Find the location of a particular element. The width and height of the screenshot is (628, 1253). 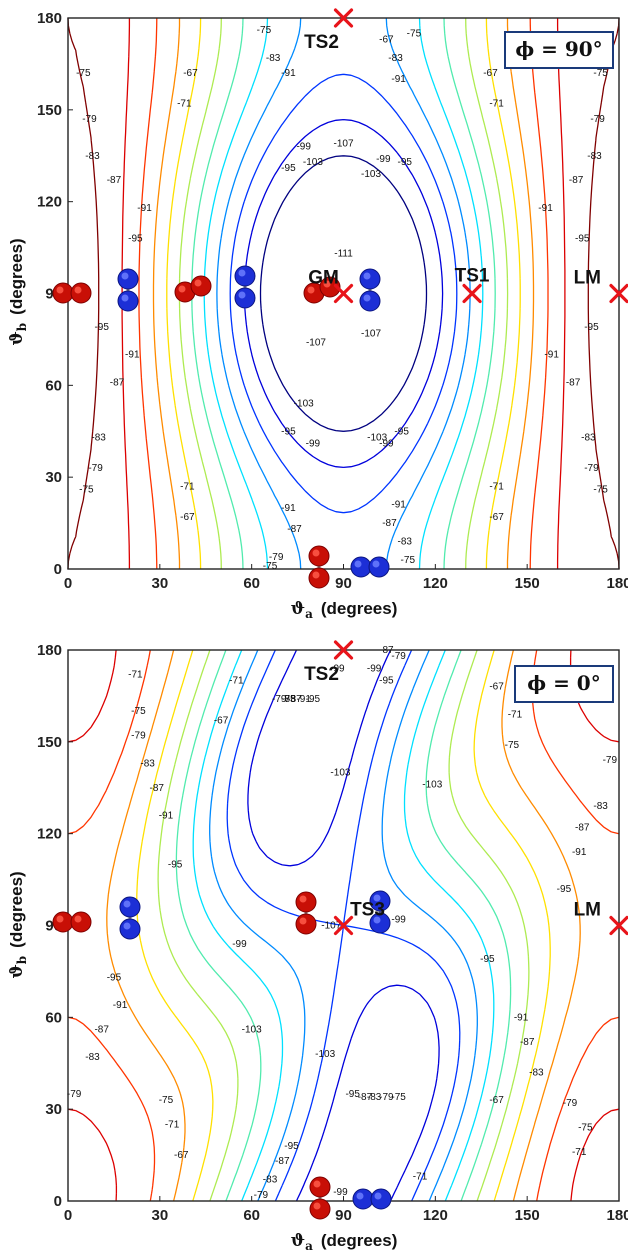

stationary-points-phi-90: TS2 GM TS1 LM is located at coordinates (466, 156).